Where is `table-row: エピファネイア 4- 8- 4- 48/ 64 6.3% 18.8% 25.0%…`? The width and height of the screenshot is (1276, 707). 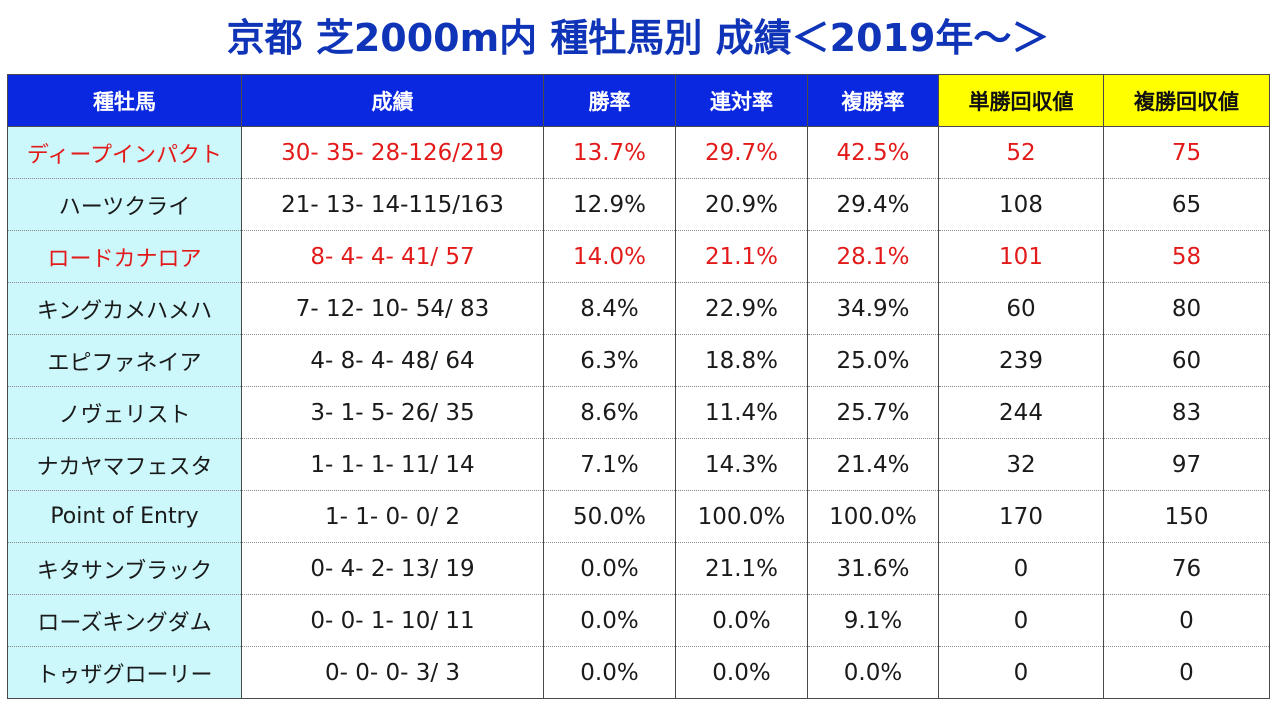
table-row: エピファネイア 4- 8- 4- 48/ 64 6.3% 18.8% 25.0%… is located at coordinates (638, 360).